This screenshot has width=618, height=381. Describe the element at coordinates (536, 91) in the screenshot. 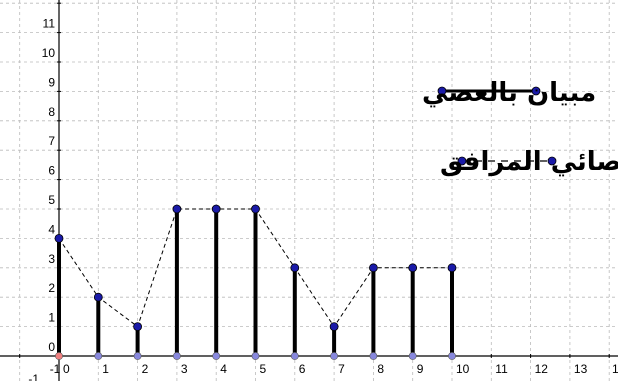

I see `legend-sticks-point-end` at that location.